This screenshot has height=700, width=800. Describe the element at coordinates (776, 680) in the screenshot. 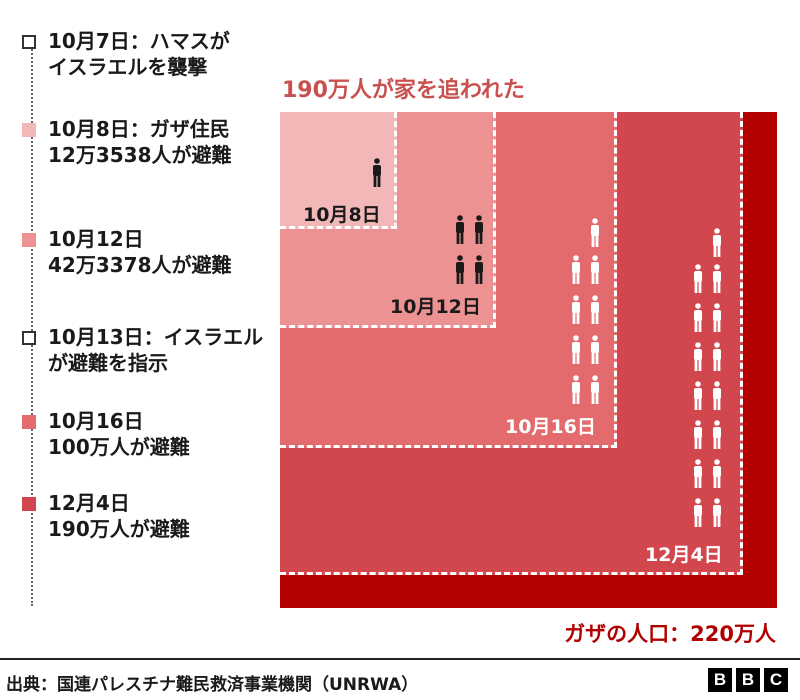

I see `logo-letter: C` at that location.